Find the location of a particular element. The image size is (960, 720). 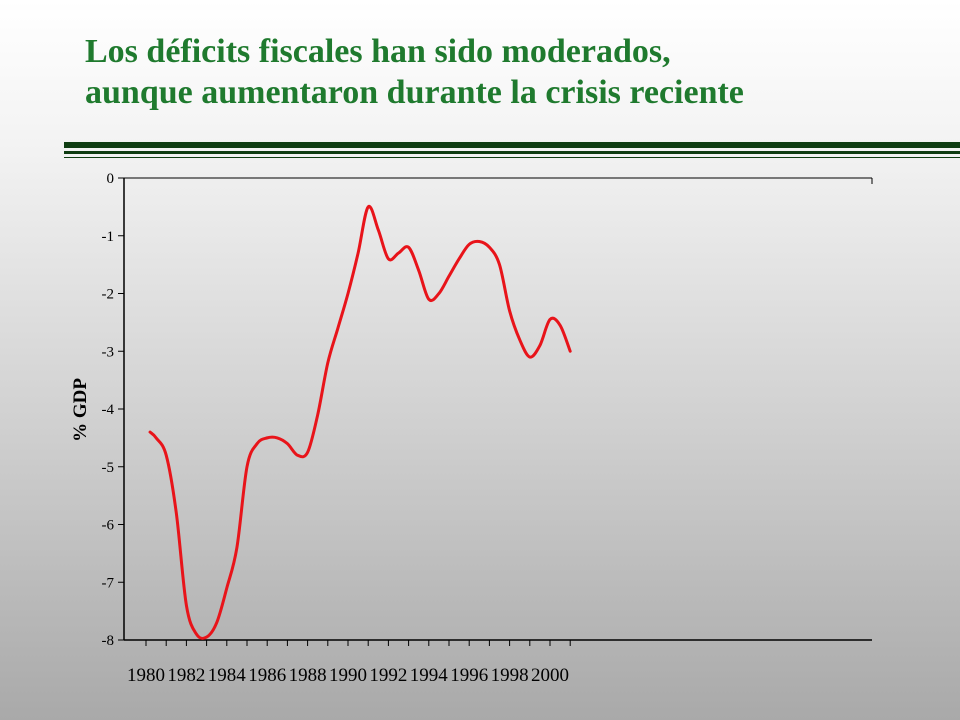

y-axis-ticks: 0 -1 -2 -3 -4 -5 -6 -7 -8 is located at coordinates (113, 410).